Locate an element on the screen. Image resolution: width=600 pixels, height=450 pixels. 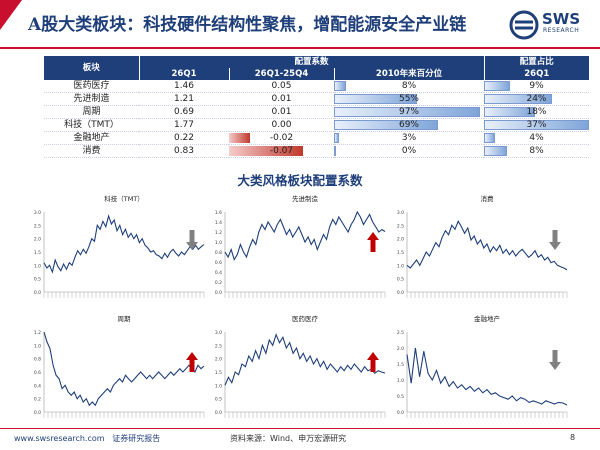
group-header-share: 配置占比 is located at coordinates (536, 62).